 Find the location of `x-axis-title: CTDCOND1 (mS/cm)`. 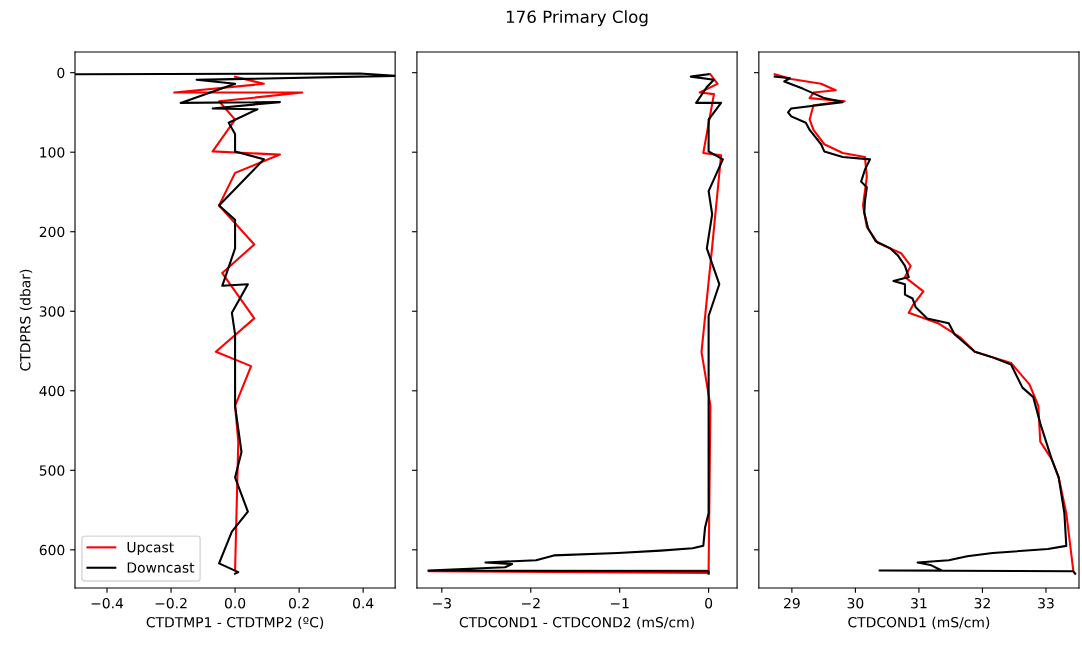

x-axis-title: CTDCOND1 (mS/cm) is located at coordinates (919, 623).